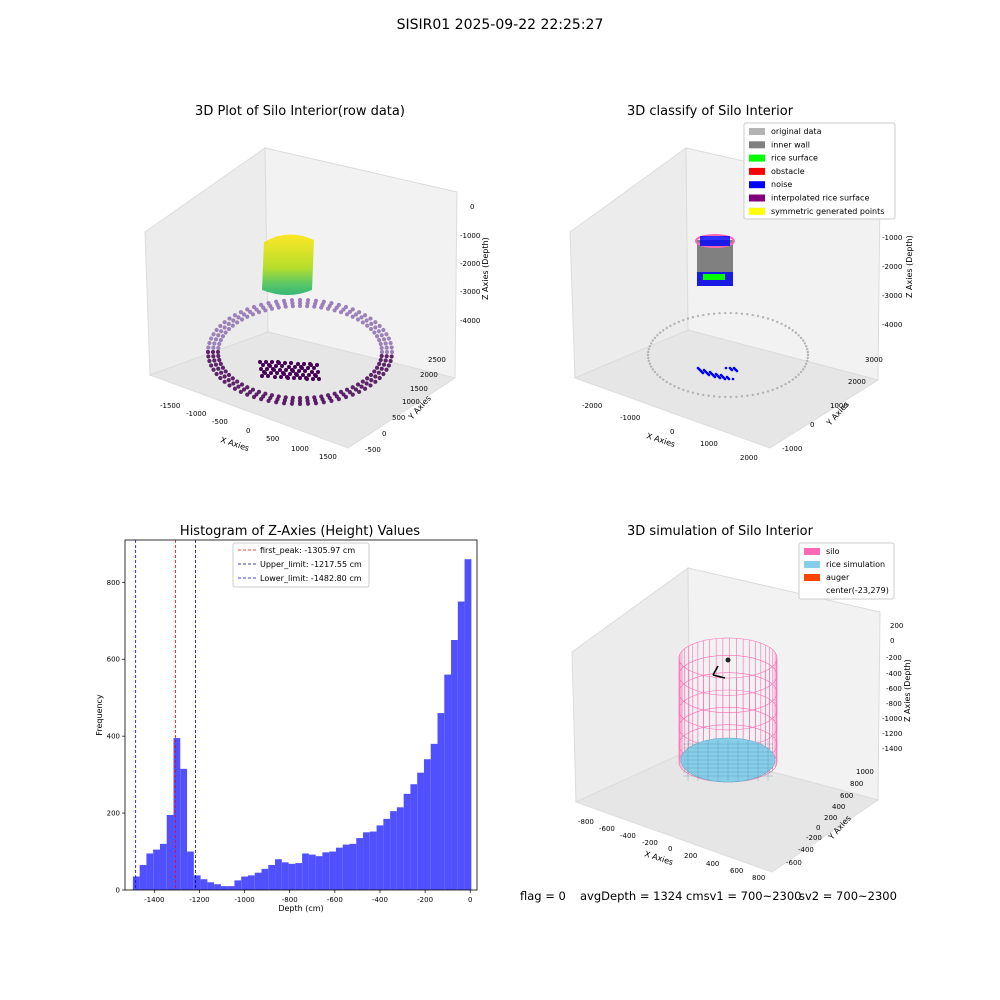  I want to click on svg-text: 500, so click(272, 439).